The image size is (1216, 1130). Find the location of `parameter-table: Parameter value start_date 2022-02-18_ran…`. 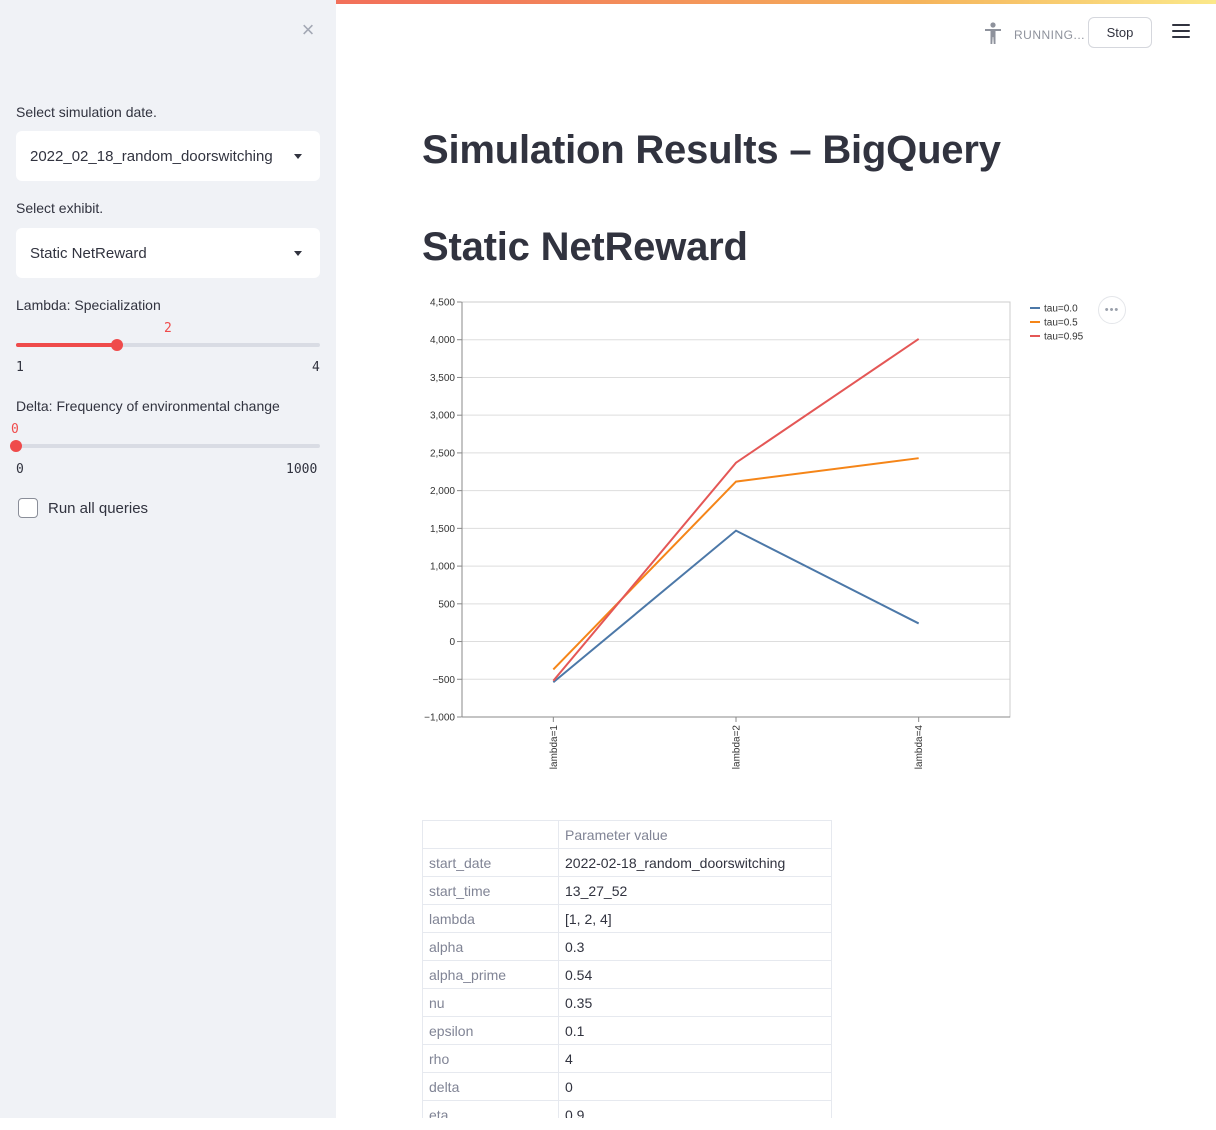

parameter-table: Parameter value start_date 2022-02-18_ran… is located at coordinates (627, 974).